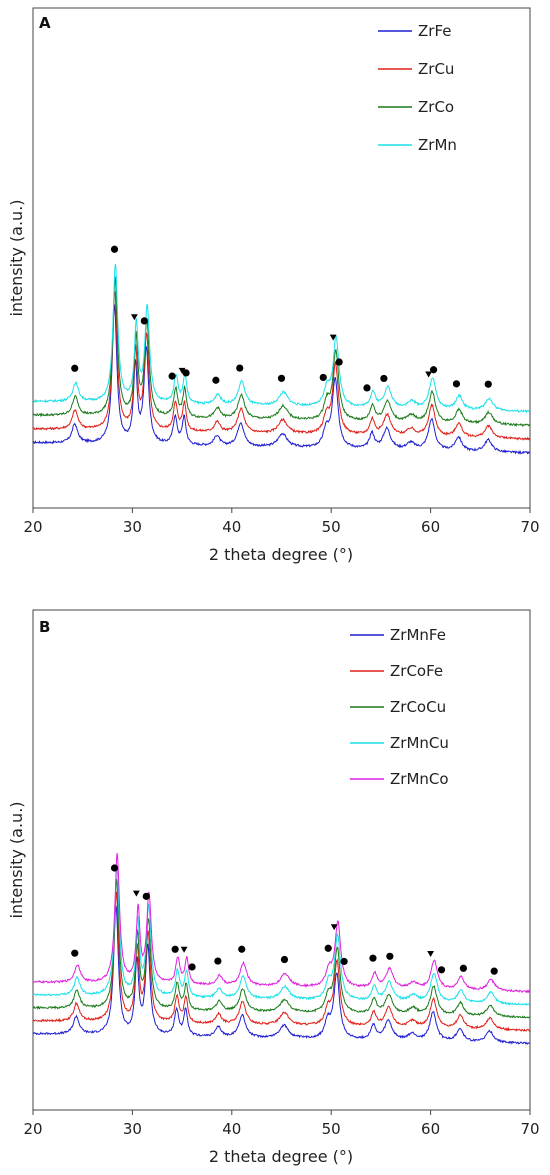  I want to click on series-line-zrmn, so click(281, 338).